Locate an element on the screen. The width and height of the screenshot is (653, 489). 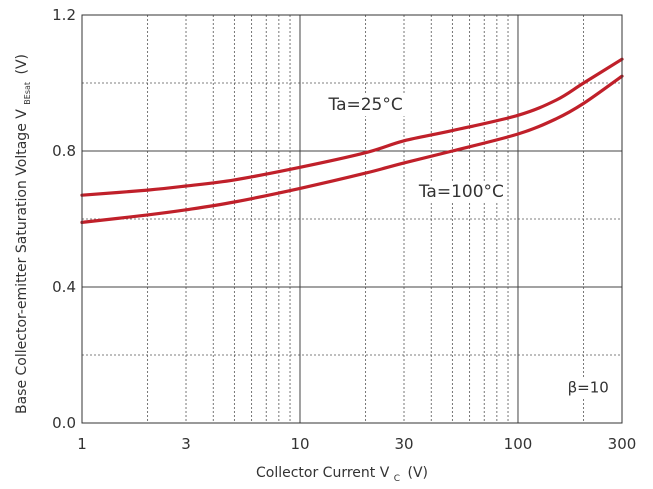
x-axis-title-main: Collector Current V is located at coordinates (323, 473).